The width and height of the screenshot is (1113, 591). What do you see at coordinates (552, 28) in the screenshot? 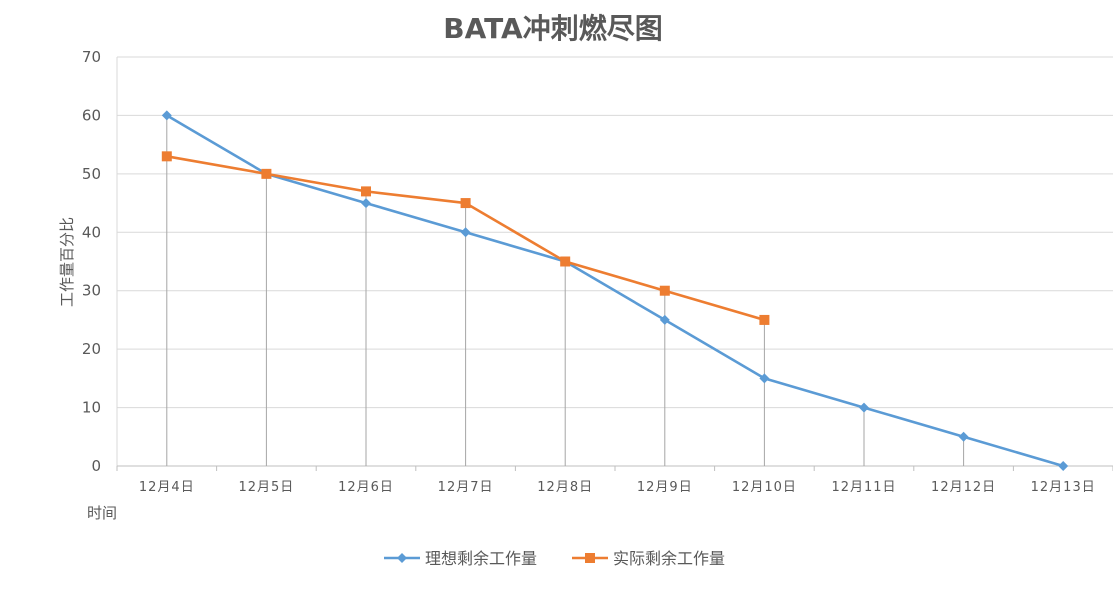
I see `chart-title: BATA冲刺燃尽图` at bounding box center [552, 28].